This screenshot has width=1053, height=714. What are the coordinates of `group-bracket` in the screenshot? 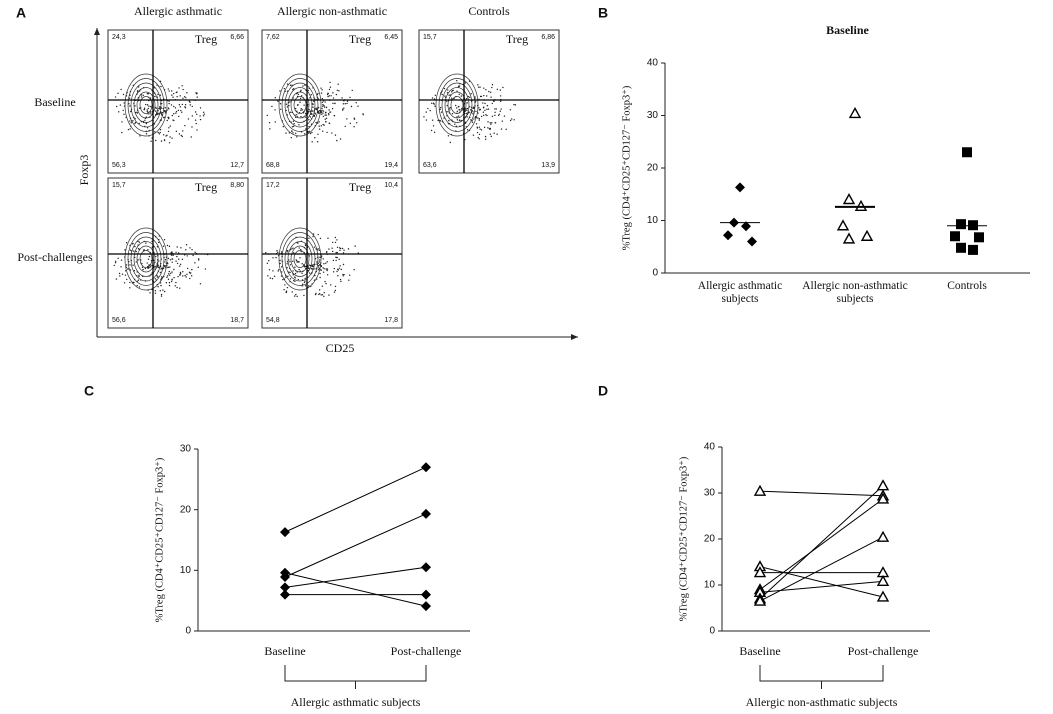 It's located at (355, 677).